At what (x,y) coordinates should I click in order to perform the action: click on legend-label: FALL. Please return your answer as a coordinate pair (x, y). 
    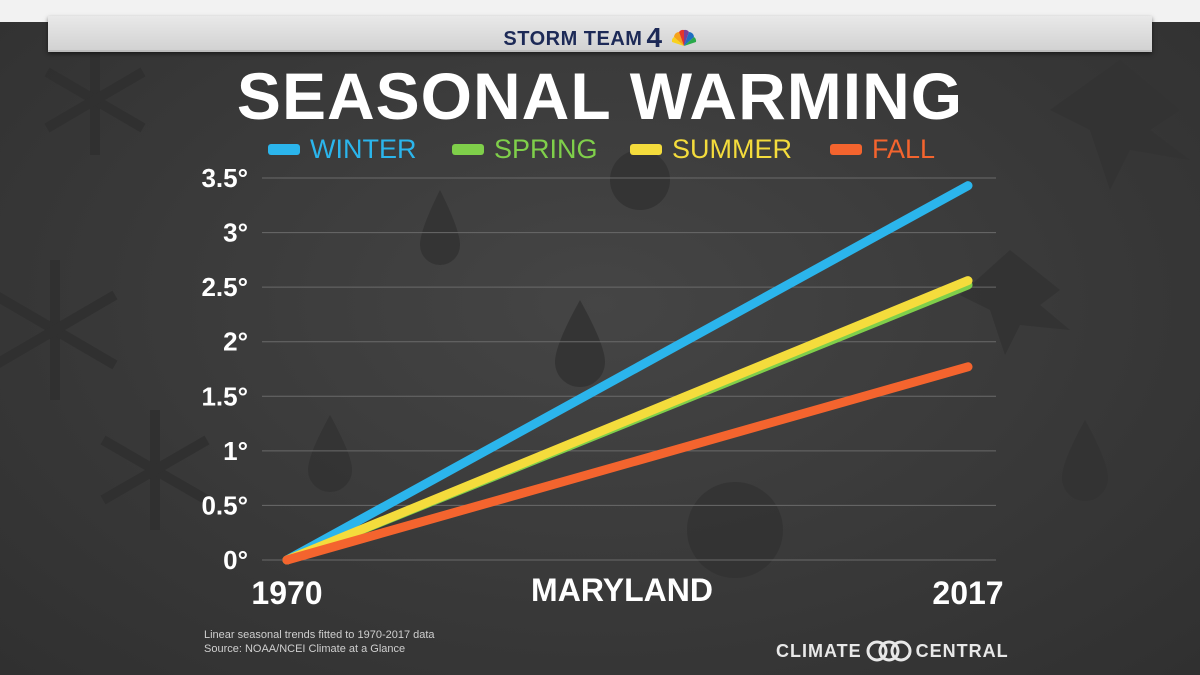
    Looking at the image, I should click on (904, 149).